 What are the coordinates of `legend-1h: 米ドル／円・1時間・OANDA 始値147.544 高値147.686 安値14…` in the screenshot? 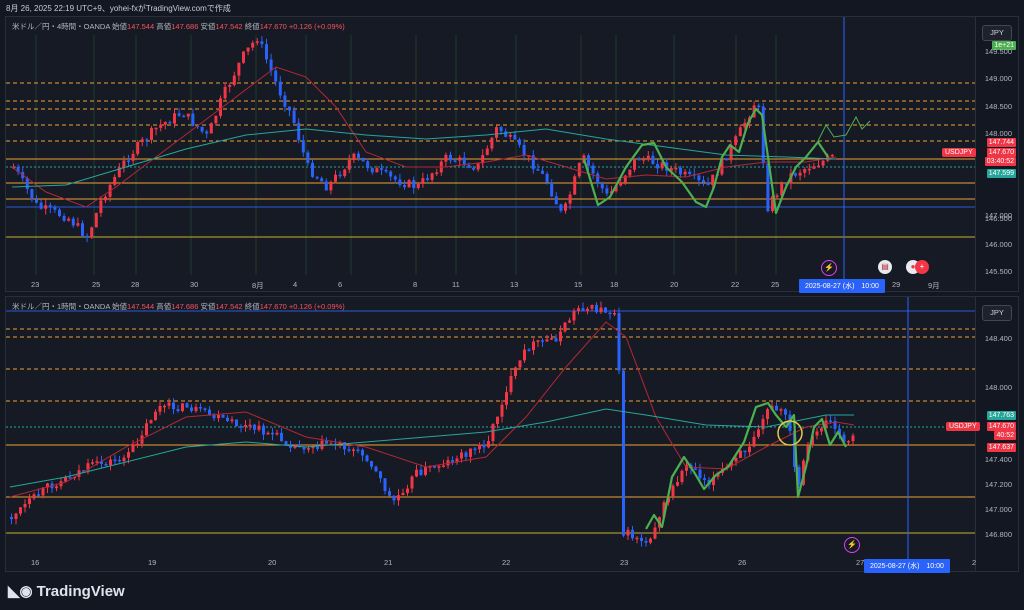 It's located at (178, 306).